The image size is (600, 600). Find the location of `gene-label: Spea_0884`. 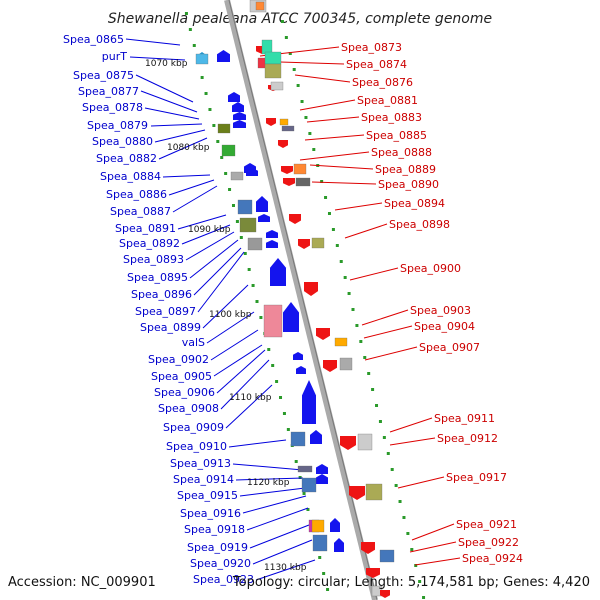

gene-label: Spea_0884 is located at coordinates (130, 176).